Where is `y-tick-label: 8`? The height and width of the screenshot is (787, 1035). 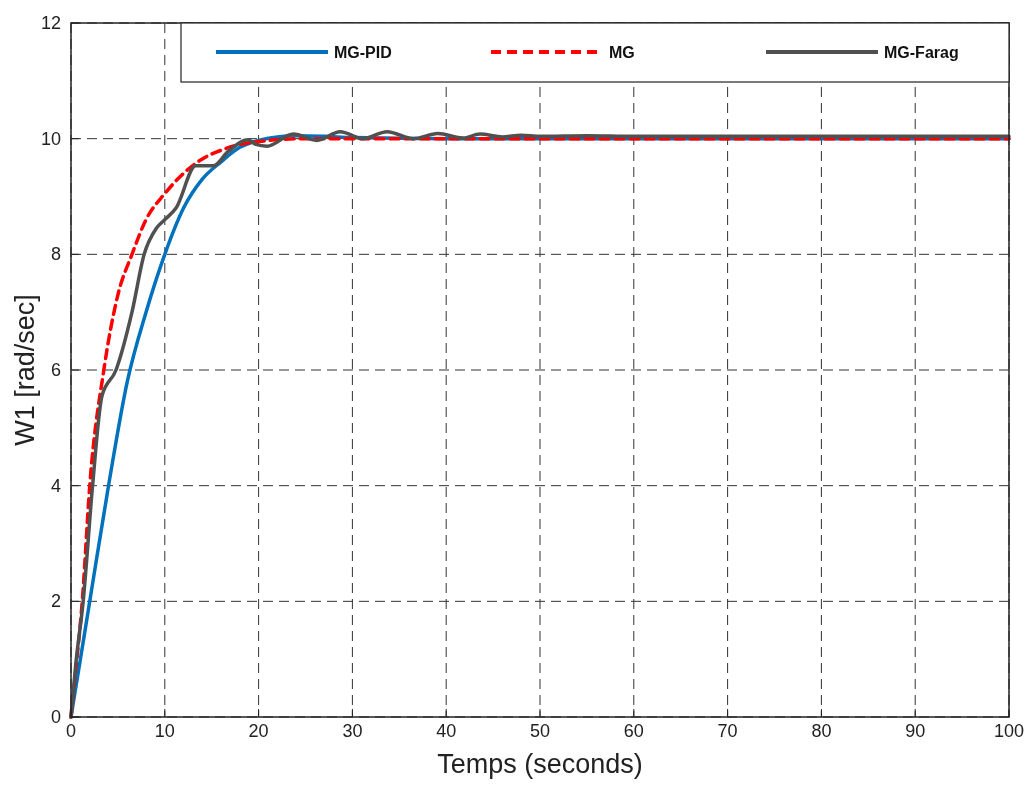 y-tick-label: 8 is located at coordinates (55, 254).